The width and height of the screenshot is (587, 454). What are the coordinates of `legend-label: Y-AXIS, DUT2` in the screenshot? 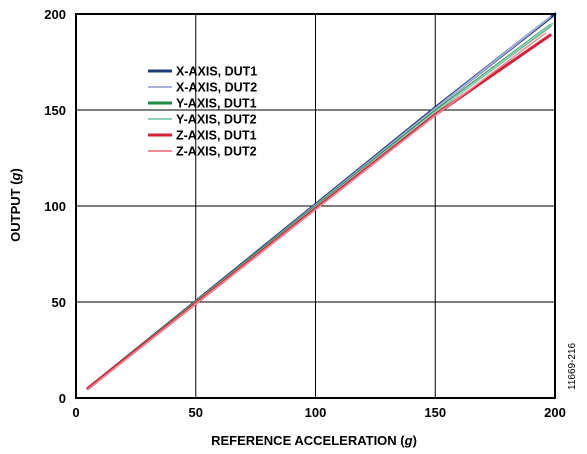 It's located at (216, 120).